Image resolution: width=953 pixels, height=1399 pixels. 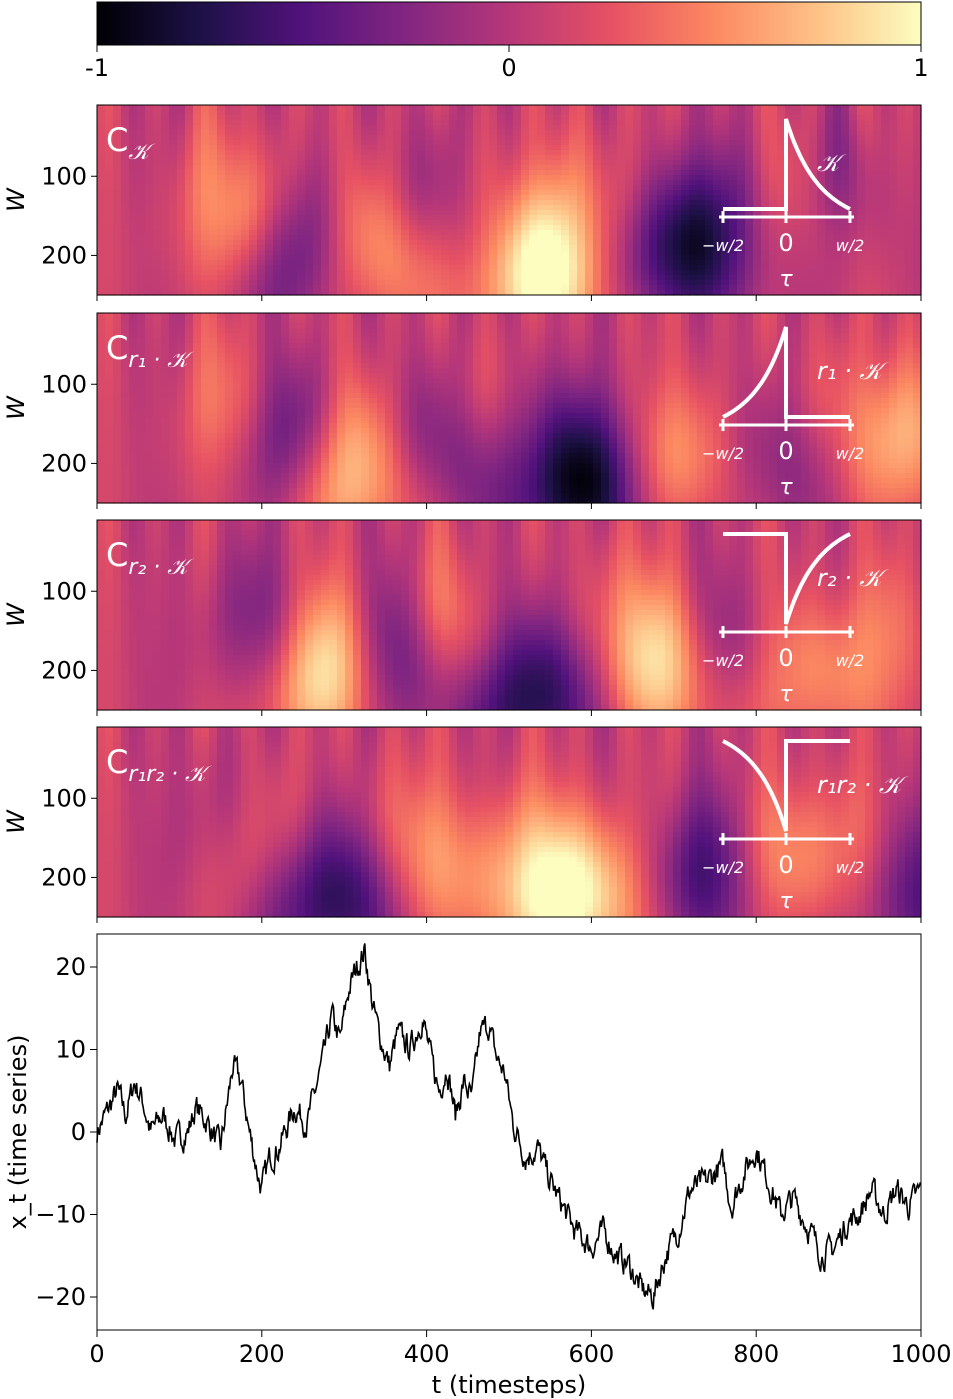 What do you see at coordinates (863, 785) in the screenshot?
I see `kernel-inset-label: r₁r₂ · 𝒦` at bounding box center [863, 785].